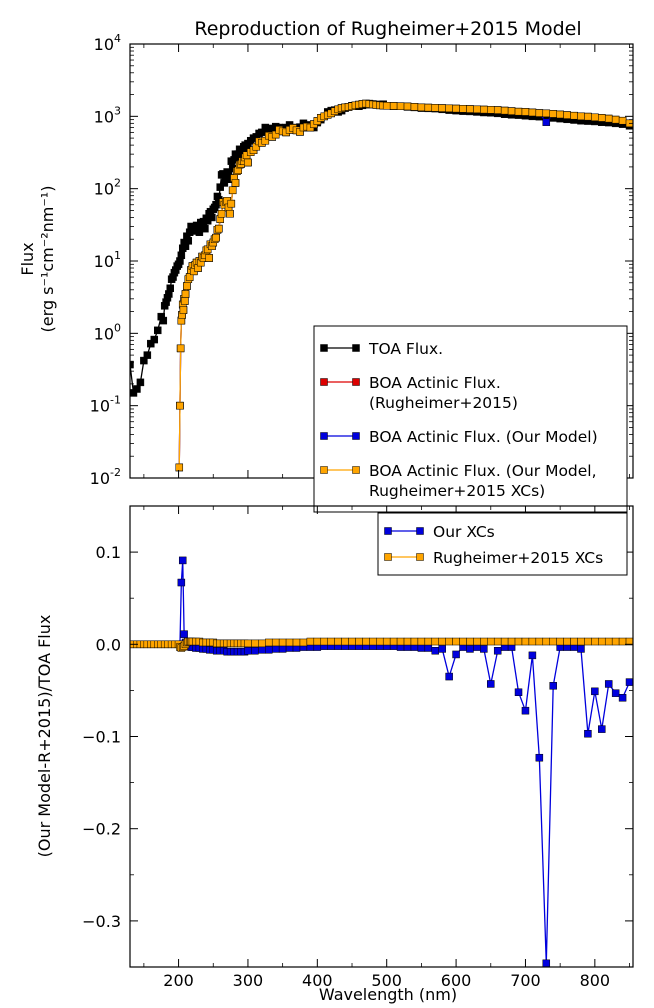 The image size is (654, 1008). I want to click on legend-entry-1: TOA Flux., so click(381, 349).